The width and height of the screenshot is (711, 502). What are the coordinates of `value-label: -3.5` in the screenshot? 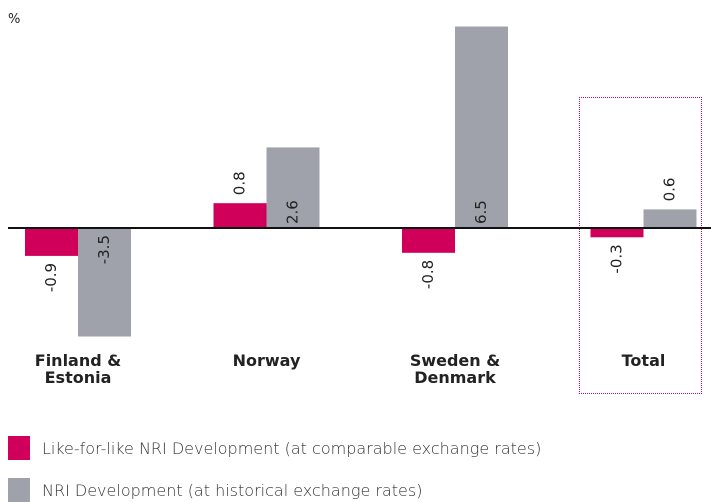 It's located at (104, 249).